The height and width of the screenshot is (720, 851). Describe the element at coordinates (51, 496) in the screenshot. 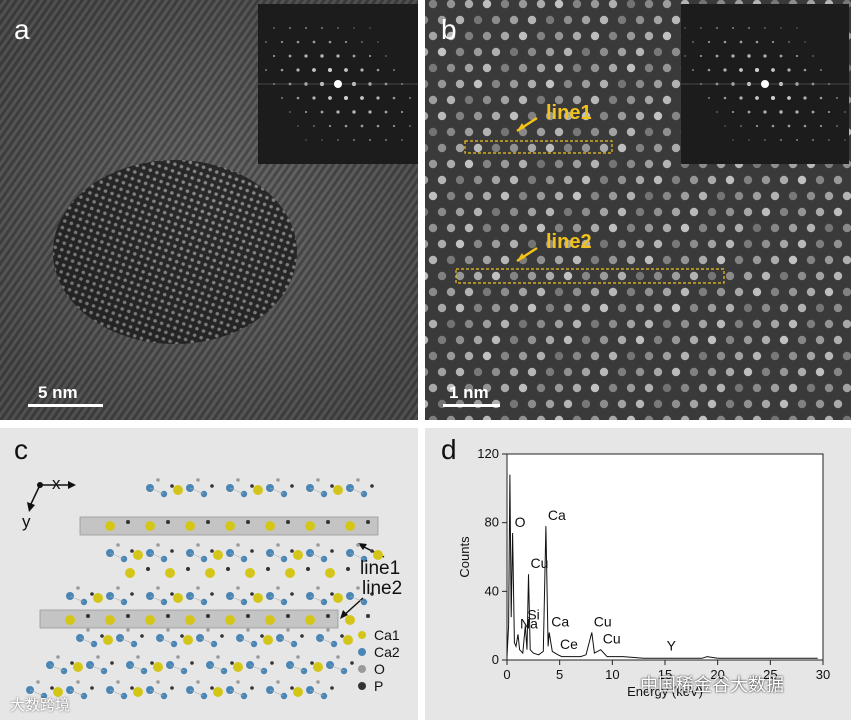

I see `axis-indicator` at that location.